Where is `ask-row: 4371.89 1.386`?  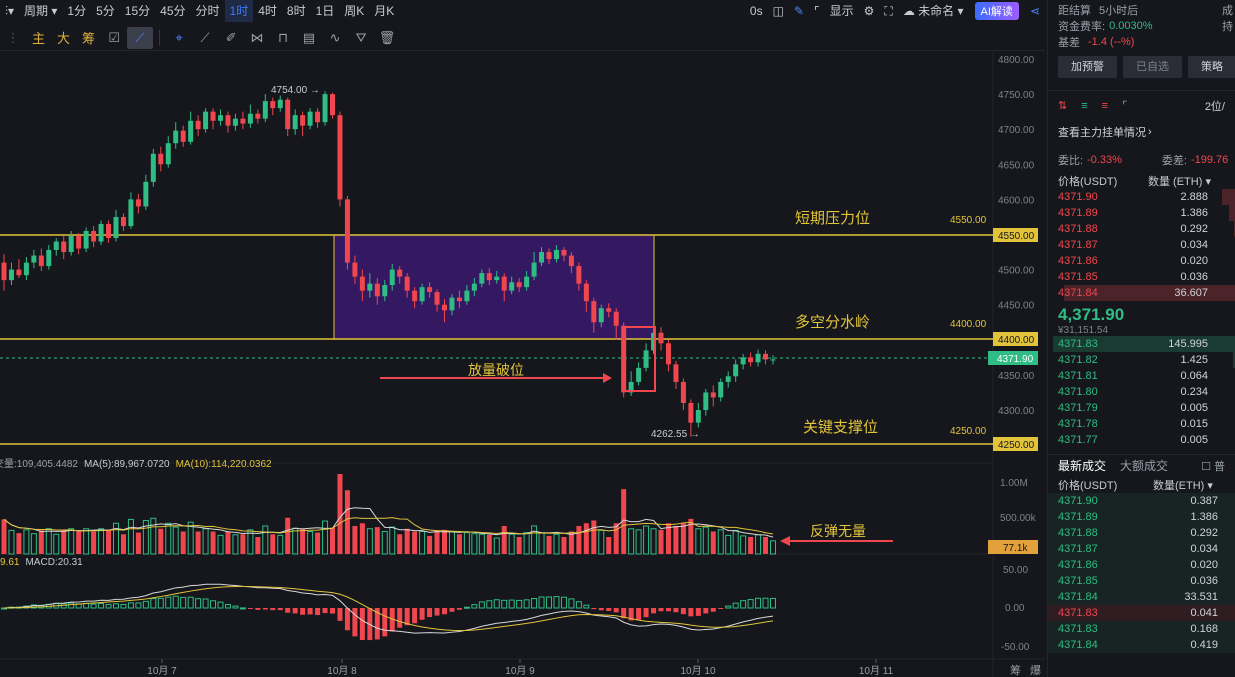 ask-row: 4371.89 1.386 is located at coordinates (1141, 213).